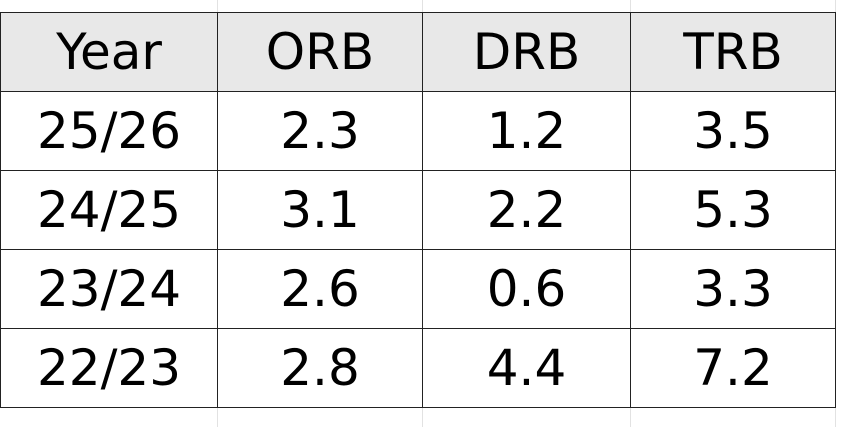  What do you see at coordinates (526, 131) in the screenshot?
I see `data-cell: 1.2` at bounding box center [526, 131].